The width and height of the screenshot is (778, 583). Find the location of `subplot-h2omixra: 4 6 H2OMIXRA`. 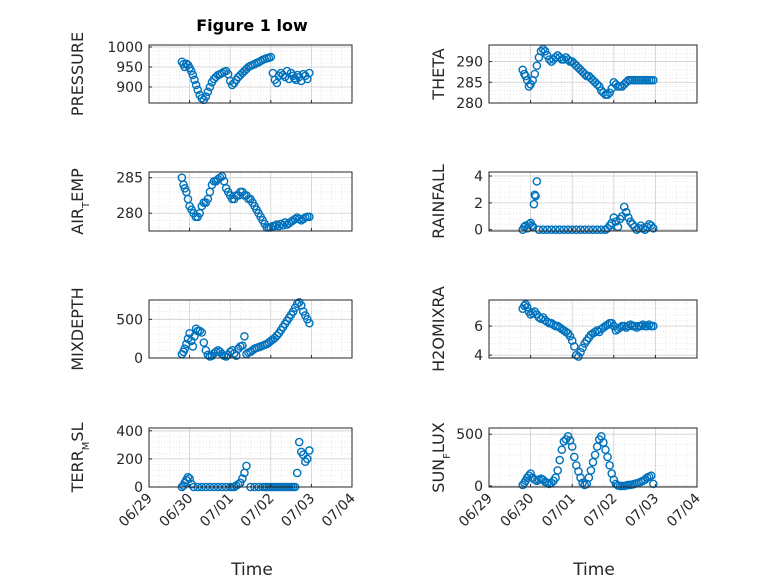

subplot-h2omixra: 4 6 H2OMIXRA is located at coordinates (563, 329).